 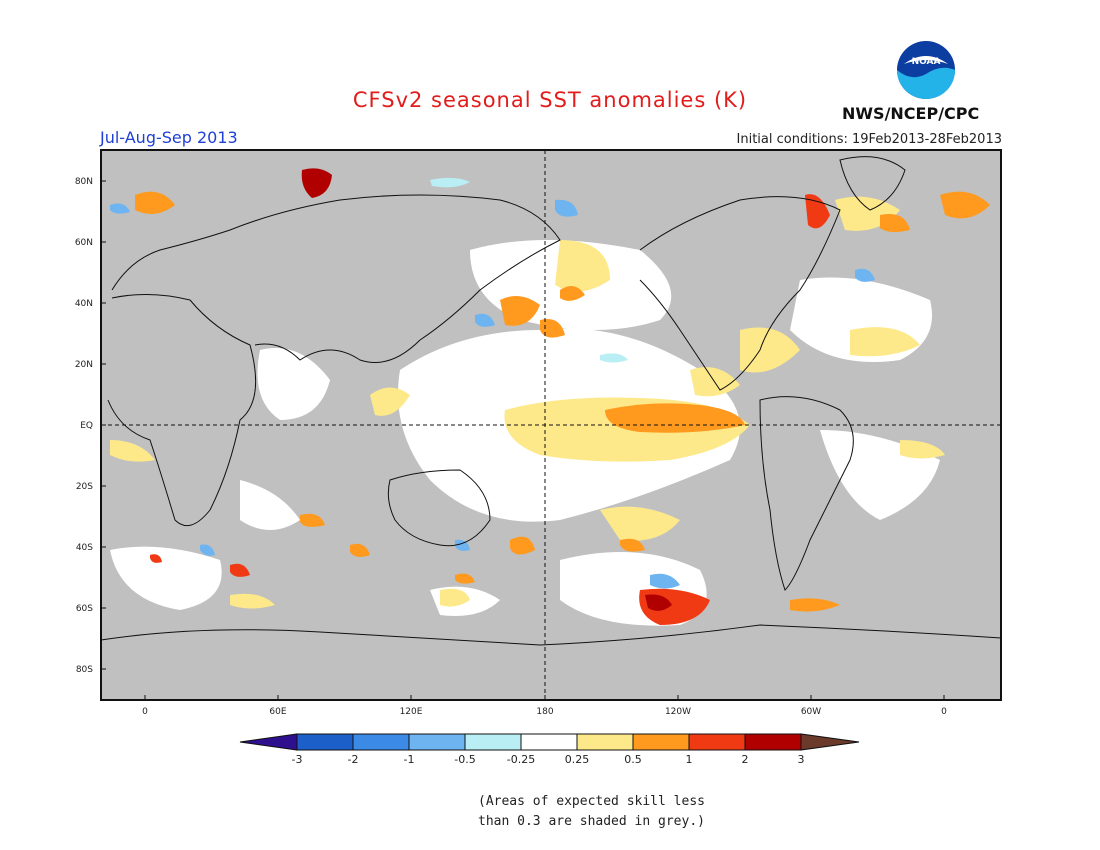 What do you see at coordinates (84, 182) in the screenshot?
I see `lat-label: 80N` at bounding box center [84, 182].